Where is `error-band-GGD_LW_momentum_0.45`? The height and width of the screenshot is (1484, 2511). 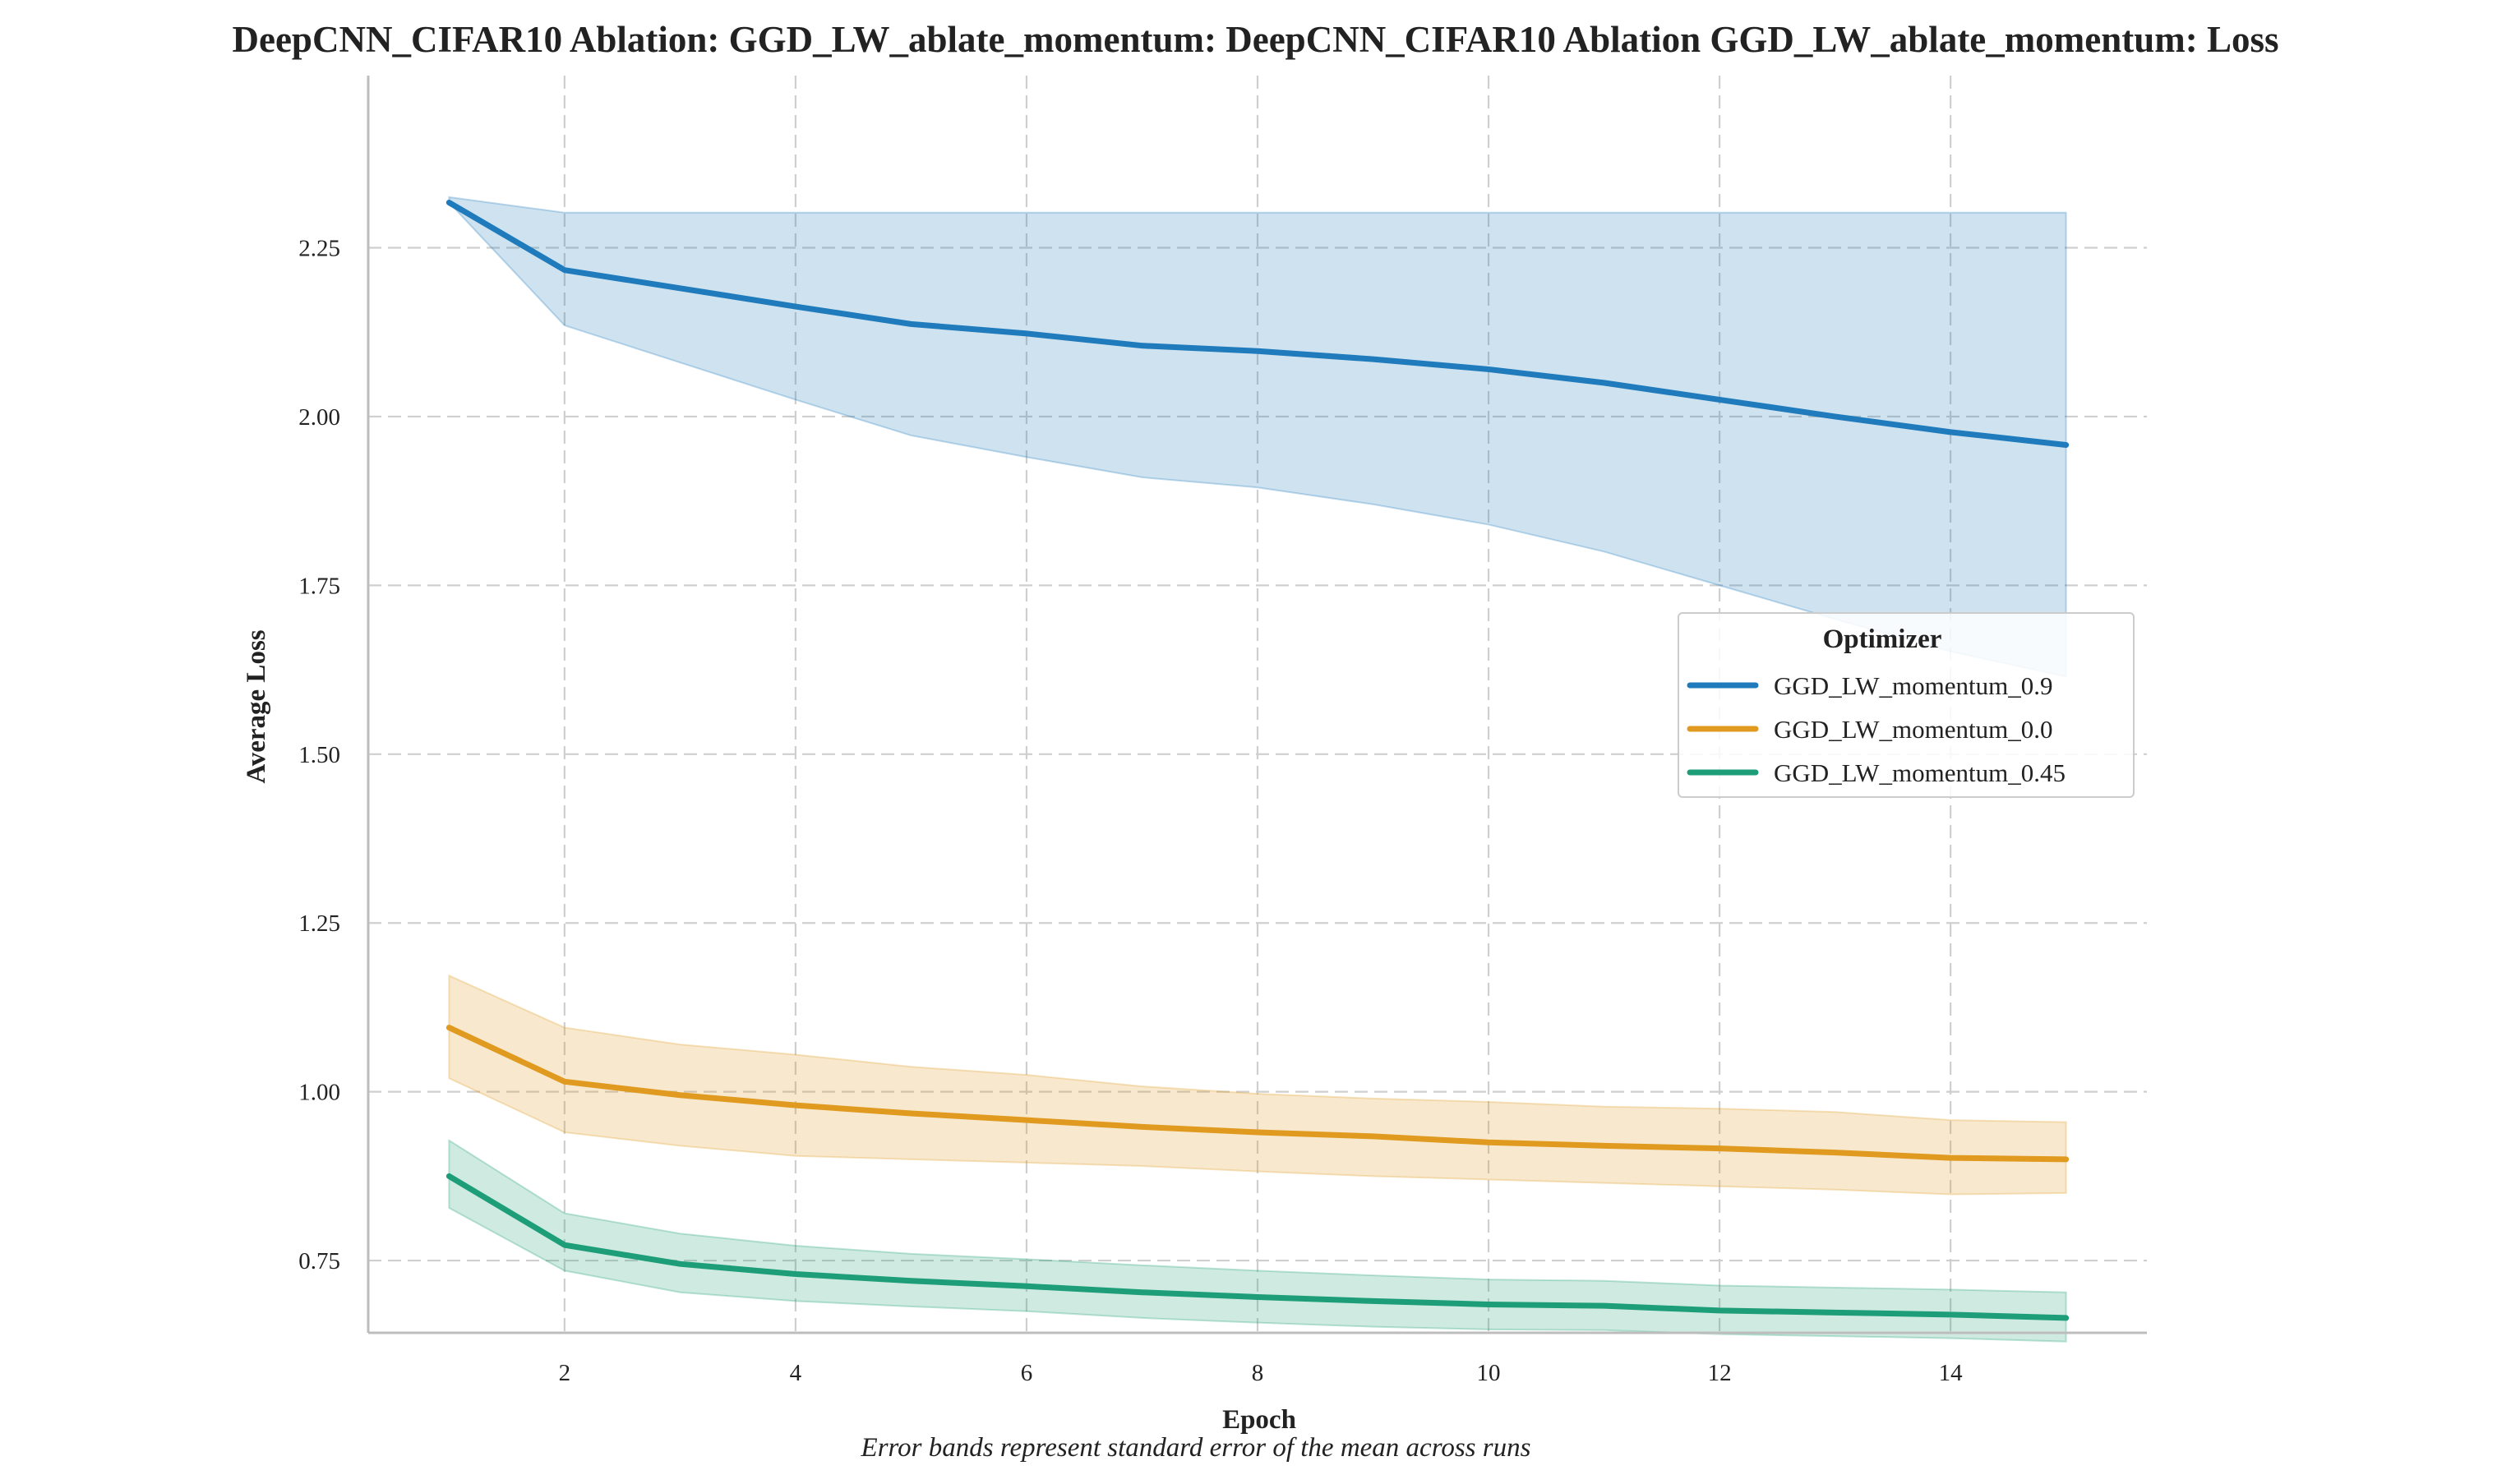
error-band-GGD_LW_momentum_0.45 is located at coordinates (1257, 1241).